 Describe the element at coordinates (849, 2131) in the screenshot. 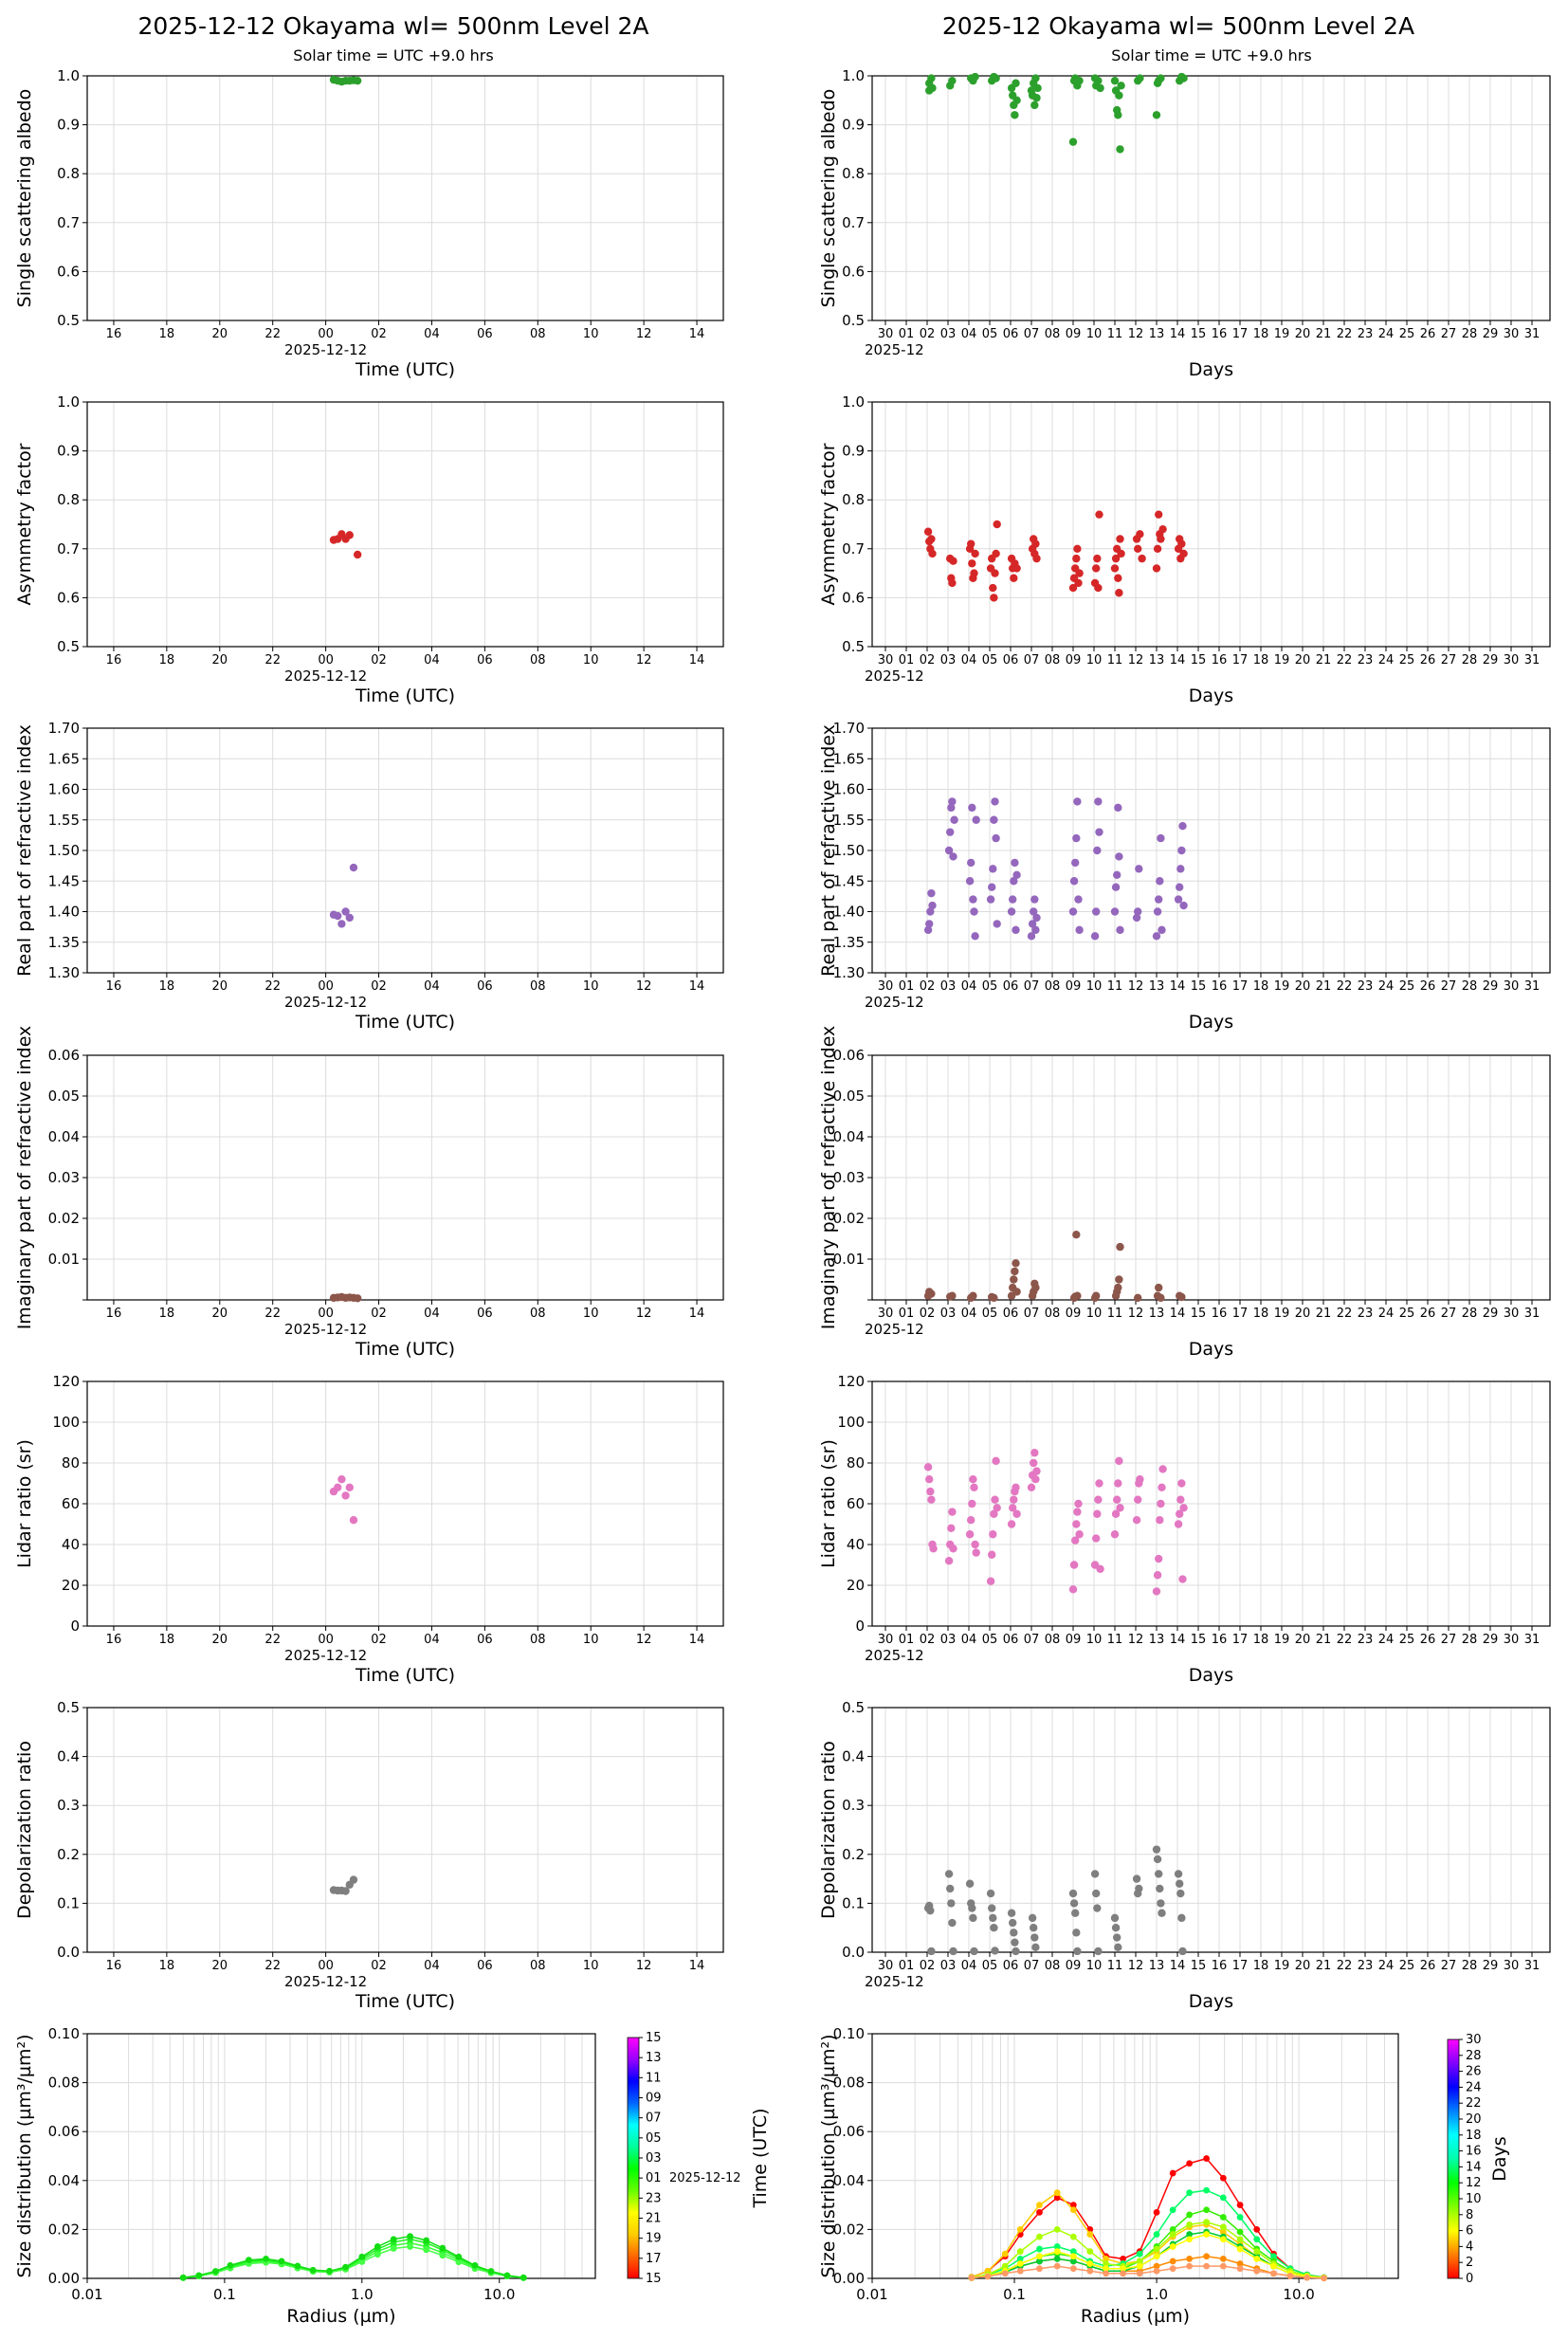

I see `y-tick-label: 0.06` at that location.